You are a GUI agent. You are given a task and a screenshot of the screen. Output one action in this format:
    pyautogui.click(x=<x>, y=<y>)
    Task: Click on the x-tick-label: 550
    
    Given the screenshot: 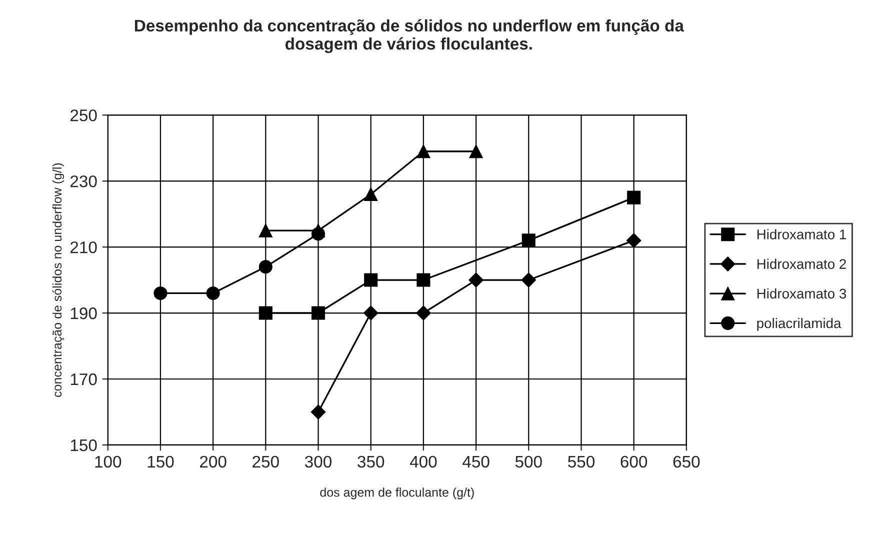 What is the action you would take?
    pyautogui.click(x=581, y=462)
    